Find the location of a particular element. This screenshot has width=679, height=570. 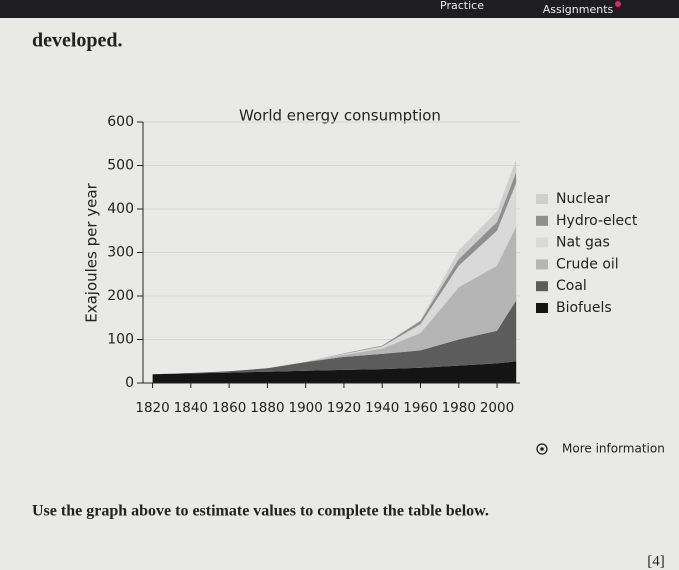

x-tick-label: 1940 is located at coordinates (382, 408).